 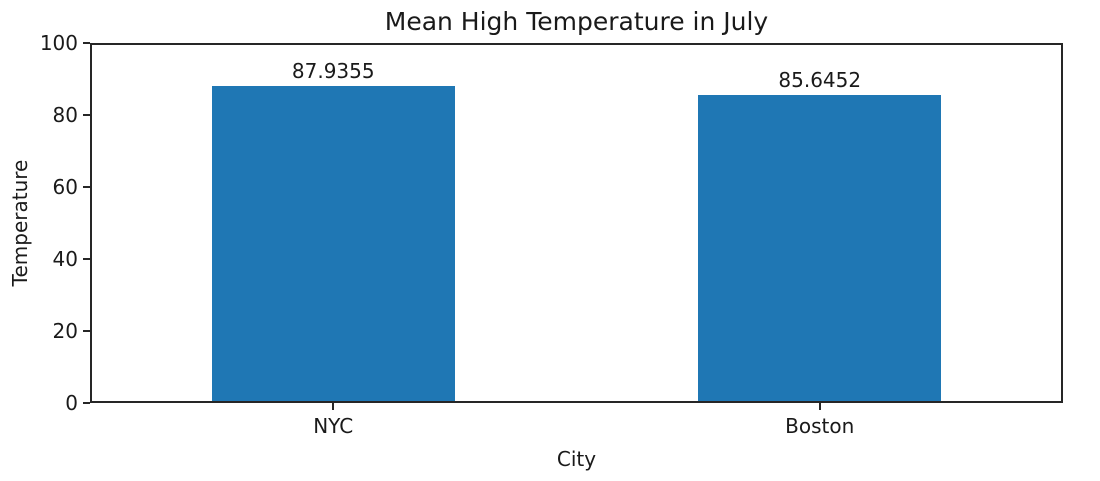 What do you see at coordinates (820, 248) in the screenshot?
I see `bar-boston` at bounding box center [820, 248].